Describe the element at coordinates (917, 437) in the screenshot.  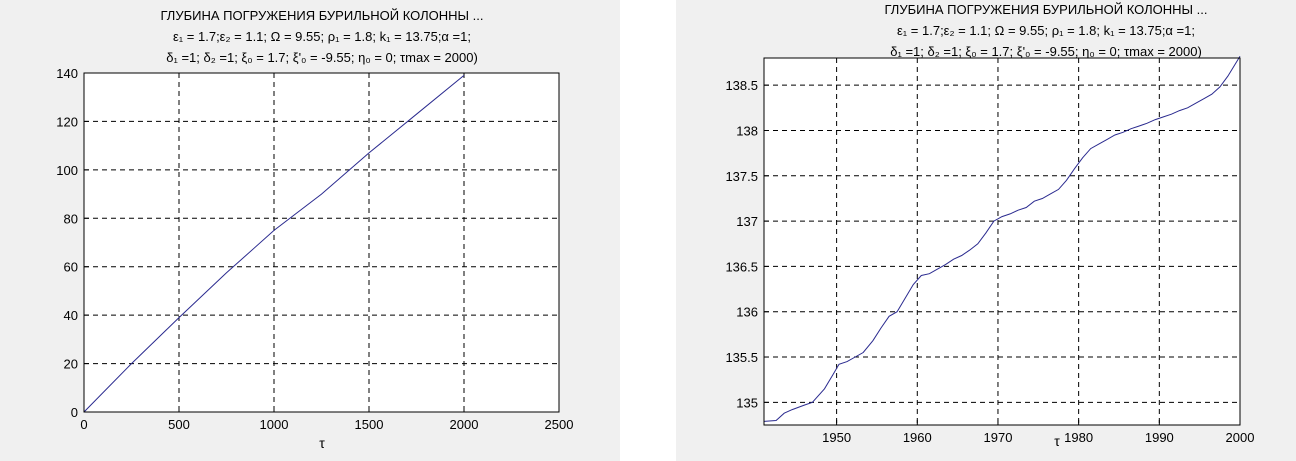
I see `x-tick-label: 1960` at that location.